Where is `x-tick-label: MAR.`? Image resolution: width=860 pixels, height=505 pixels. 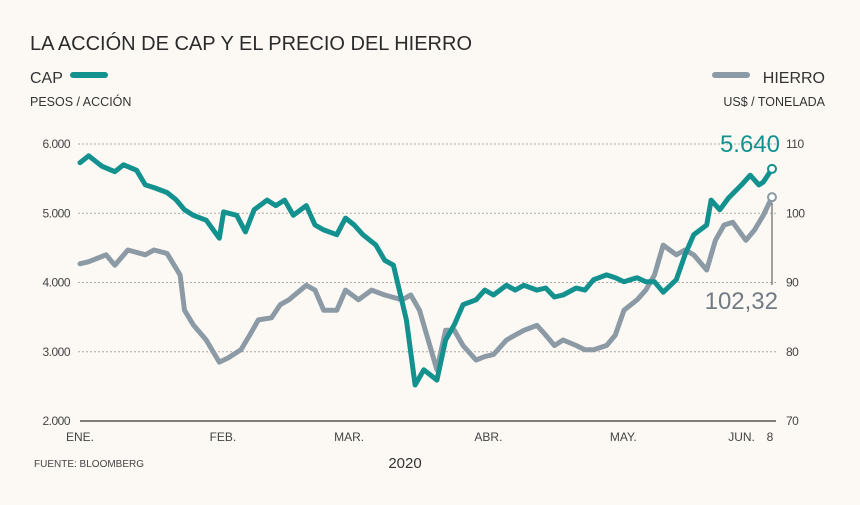 x-tick-label: MAR. is located at coordinates (349, 437).